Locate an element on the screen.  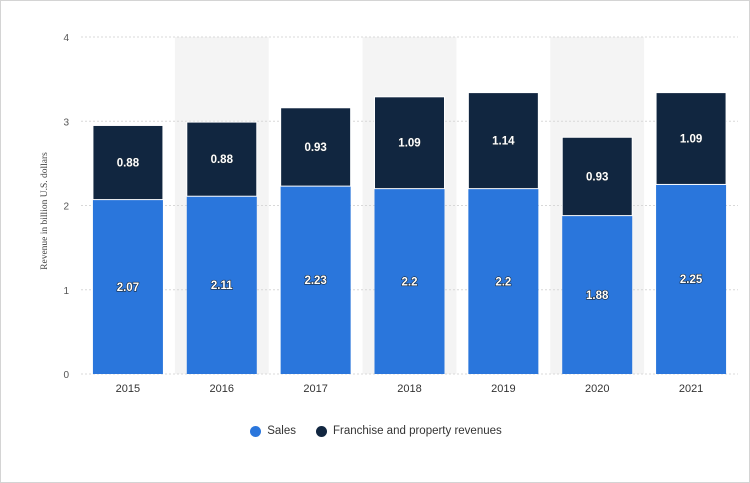
y-axis-ticks: 0 1 2 3 4 is located at coordinates (66, 207).